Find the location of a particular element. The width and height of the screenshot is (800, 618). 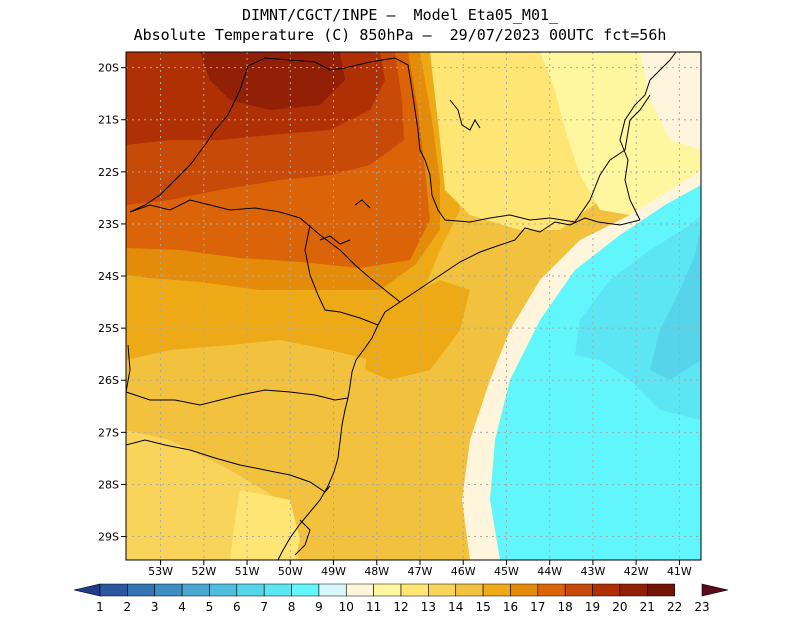

colorbar-label: 9 is located at coordinates (319, 607).